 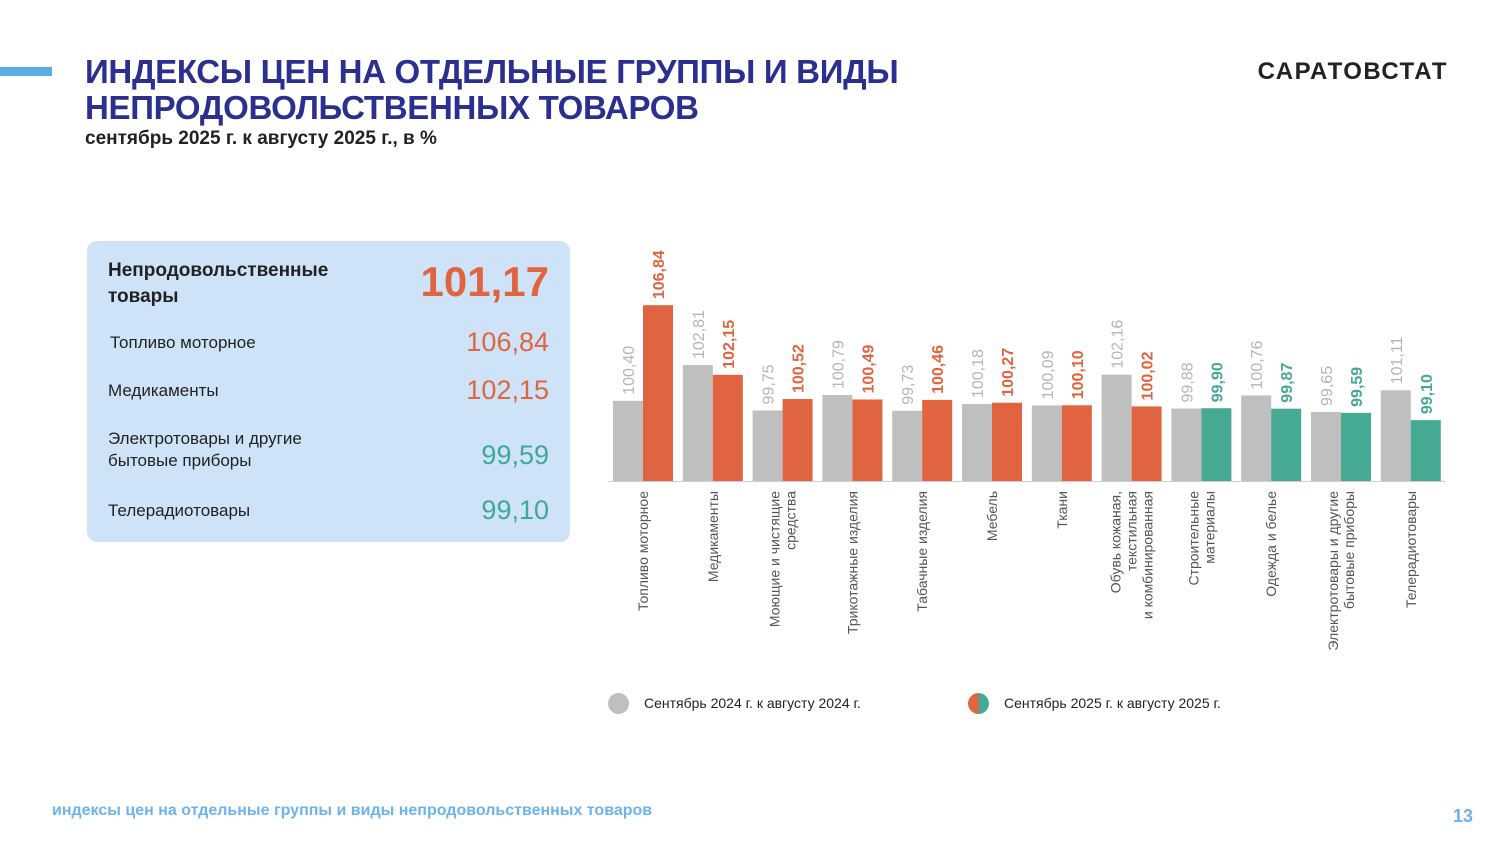 I want to click on data-label: 106,84, so click(x=659, y=274).